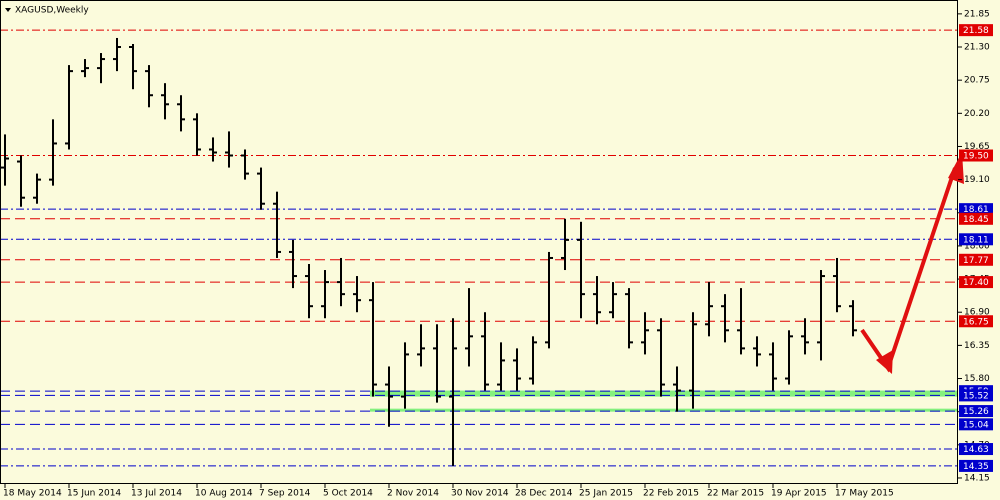 The width and height of the screenshot is (1000, 500). What do you see at coordinates (912, 263) in the screenshot?
I see `arrow` at bounding box center [912, 263].